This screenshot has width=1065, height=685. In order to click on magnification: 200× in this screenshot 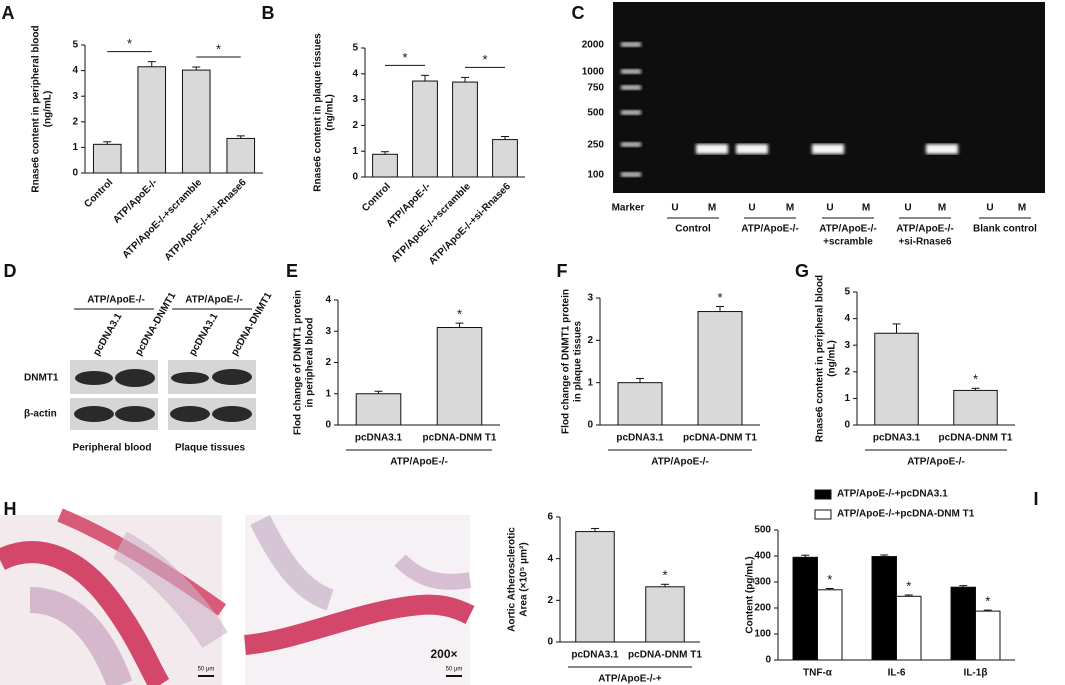, I will do `click(443, 654)`.